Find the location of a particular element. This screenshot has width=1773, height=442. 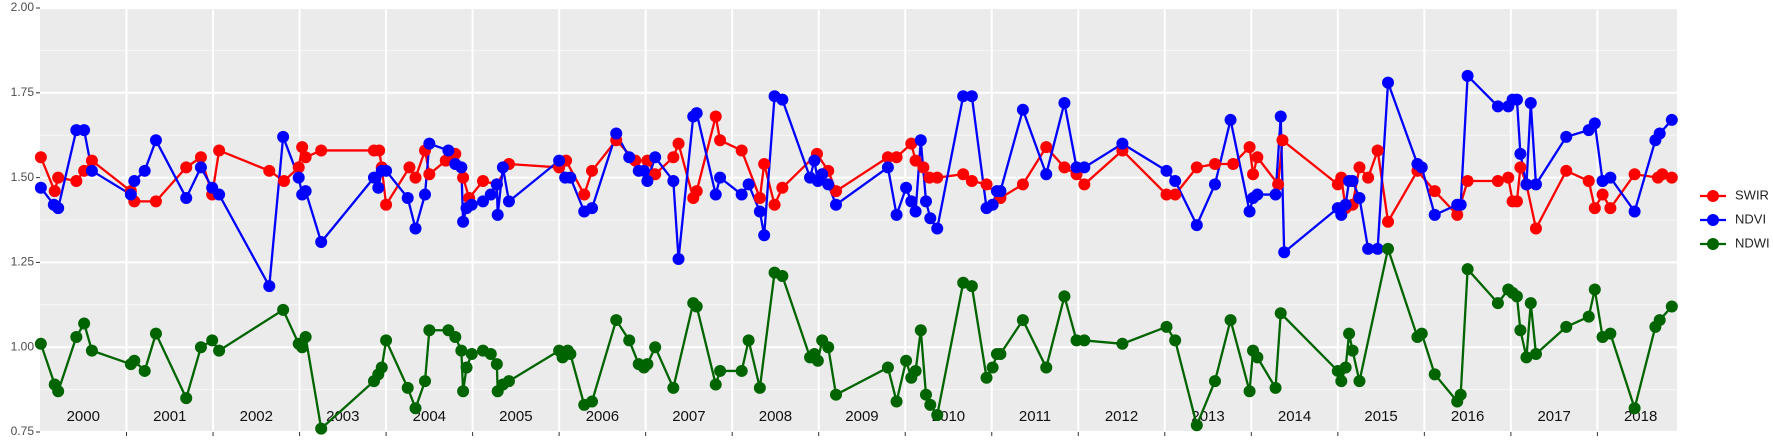

legend: SWIR NDVI NDWI is located at coordinates (1735, 218).